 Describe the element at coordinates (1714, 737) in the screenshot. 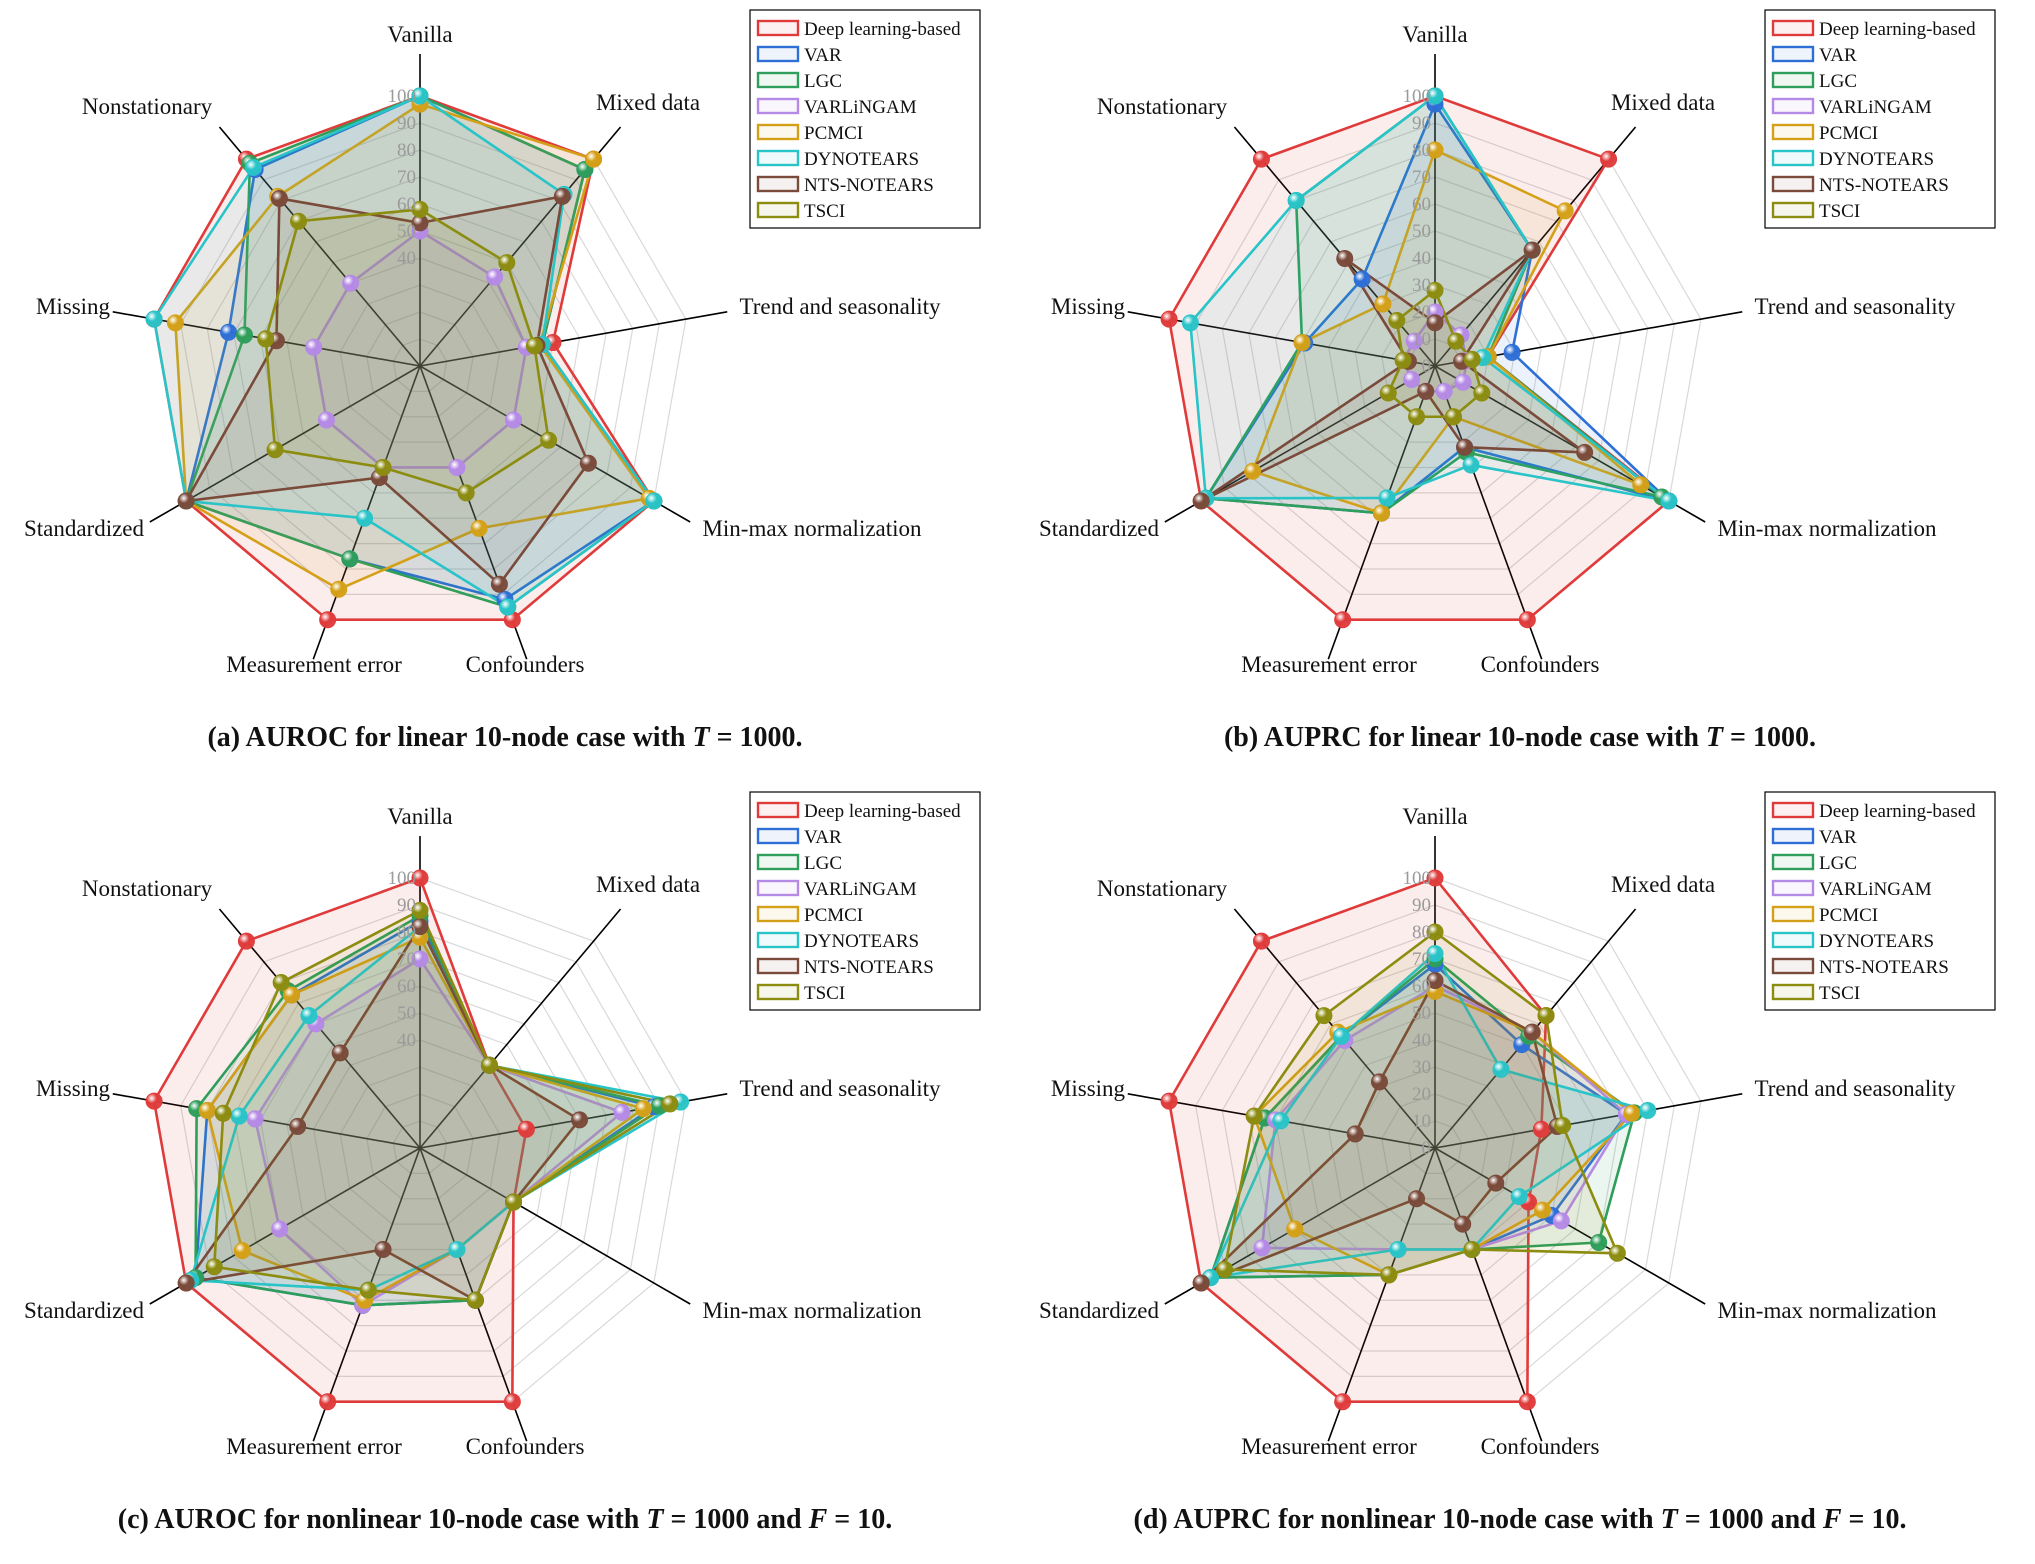

I see `caption-b-symbol-t: T` at that location.